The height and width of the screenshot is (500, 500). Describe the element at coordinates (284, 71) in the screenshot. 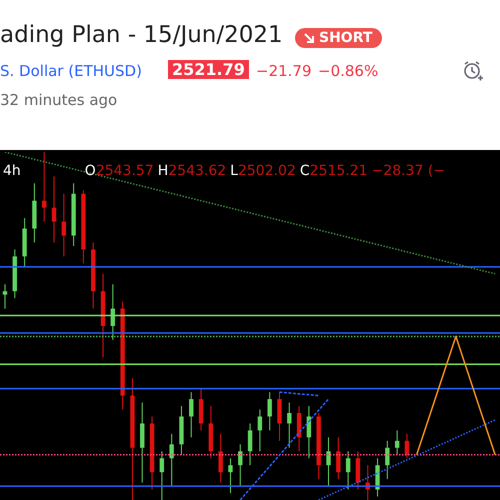

I see `text: −21.79` at that location.